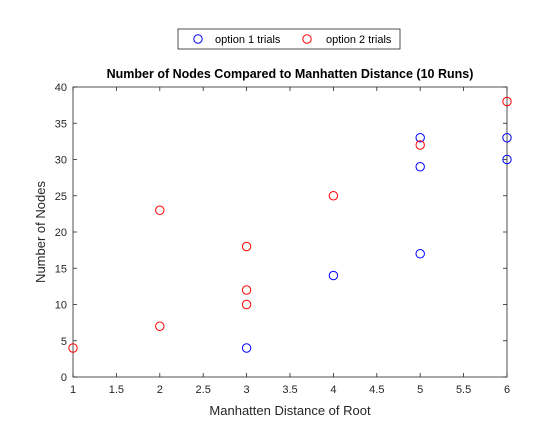 The image size is (560, 425). What do you see at coordinates (40, 232) in the screenshot?
I see `y-axis-label: Number of Nodes` at bounding box center [40, 232].